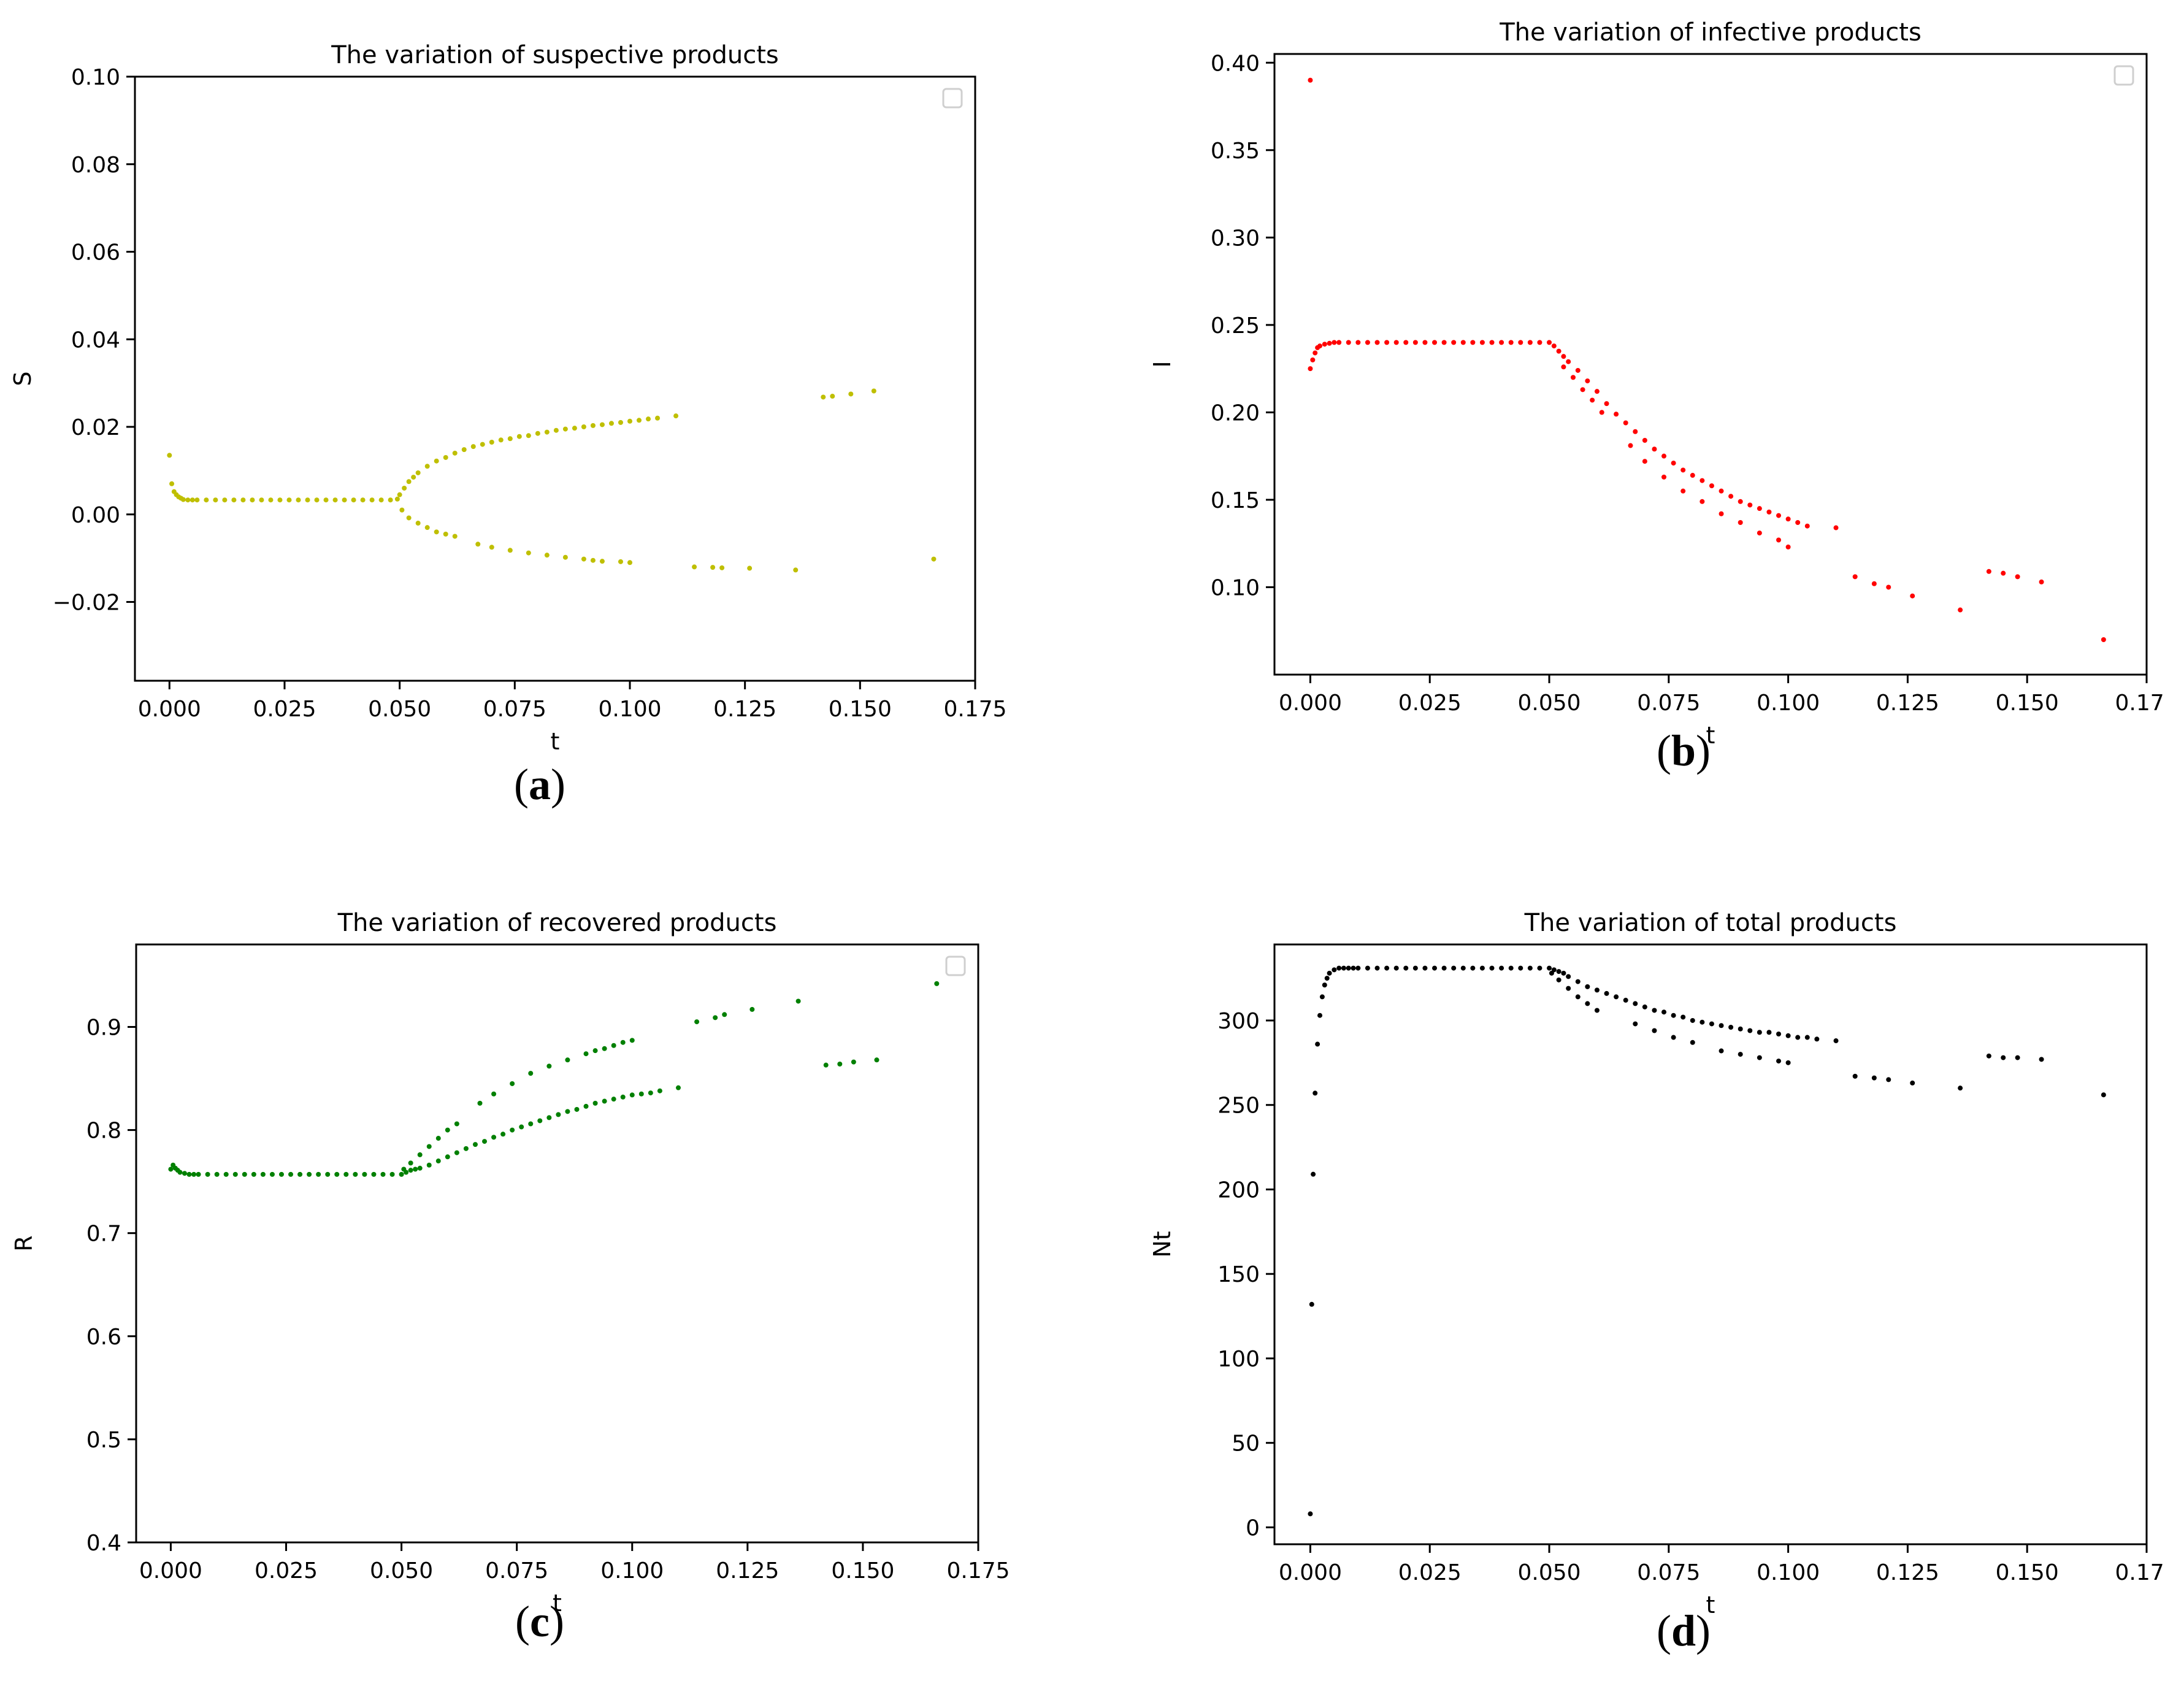  What do you see at coordinates (2028, 1572) in the screenshot?
I see `x-tick-label: 0.150` at bounding box center [2028, 1572].